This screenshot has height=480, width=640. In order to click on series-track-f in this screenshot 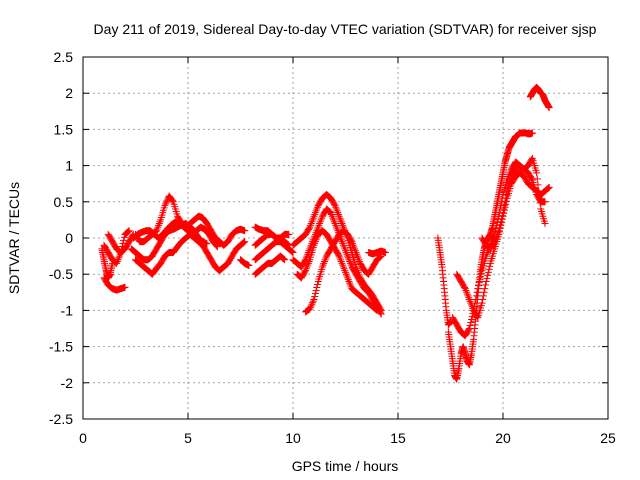, I will do `click(190, 254)`.